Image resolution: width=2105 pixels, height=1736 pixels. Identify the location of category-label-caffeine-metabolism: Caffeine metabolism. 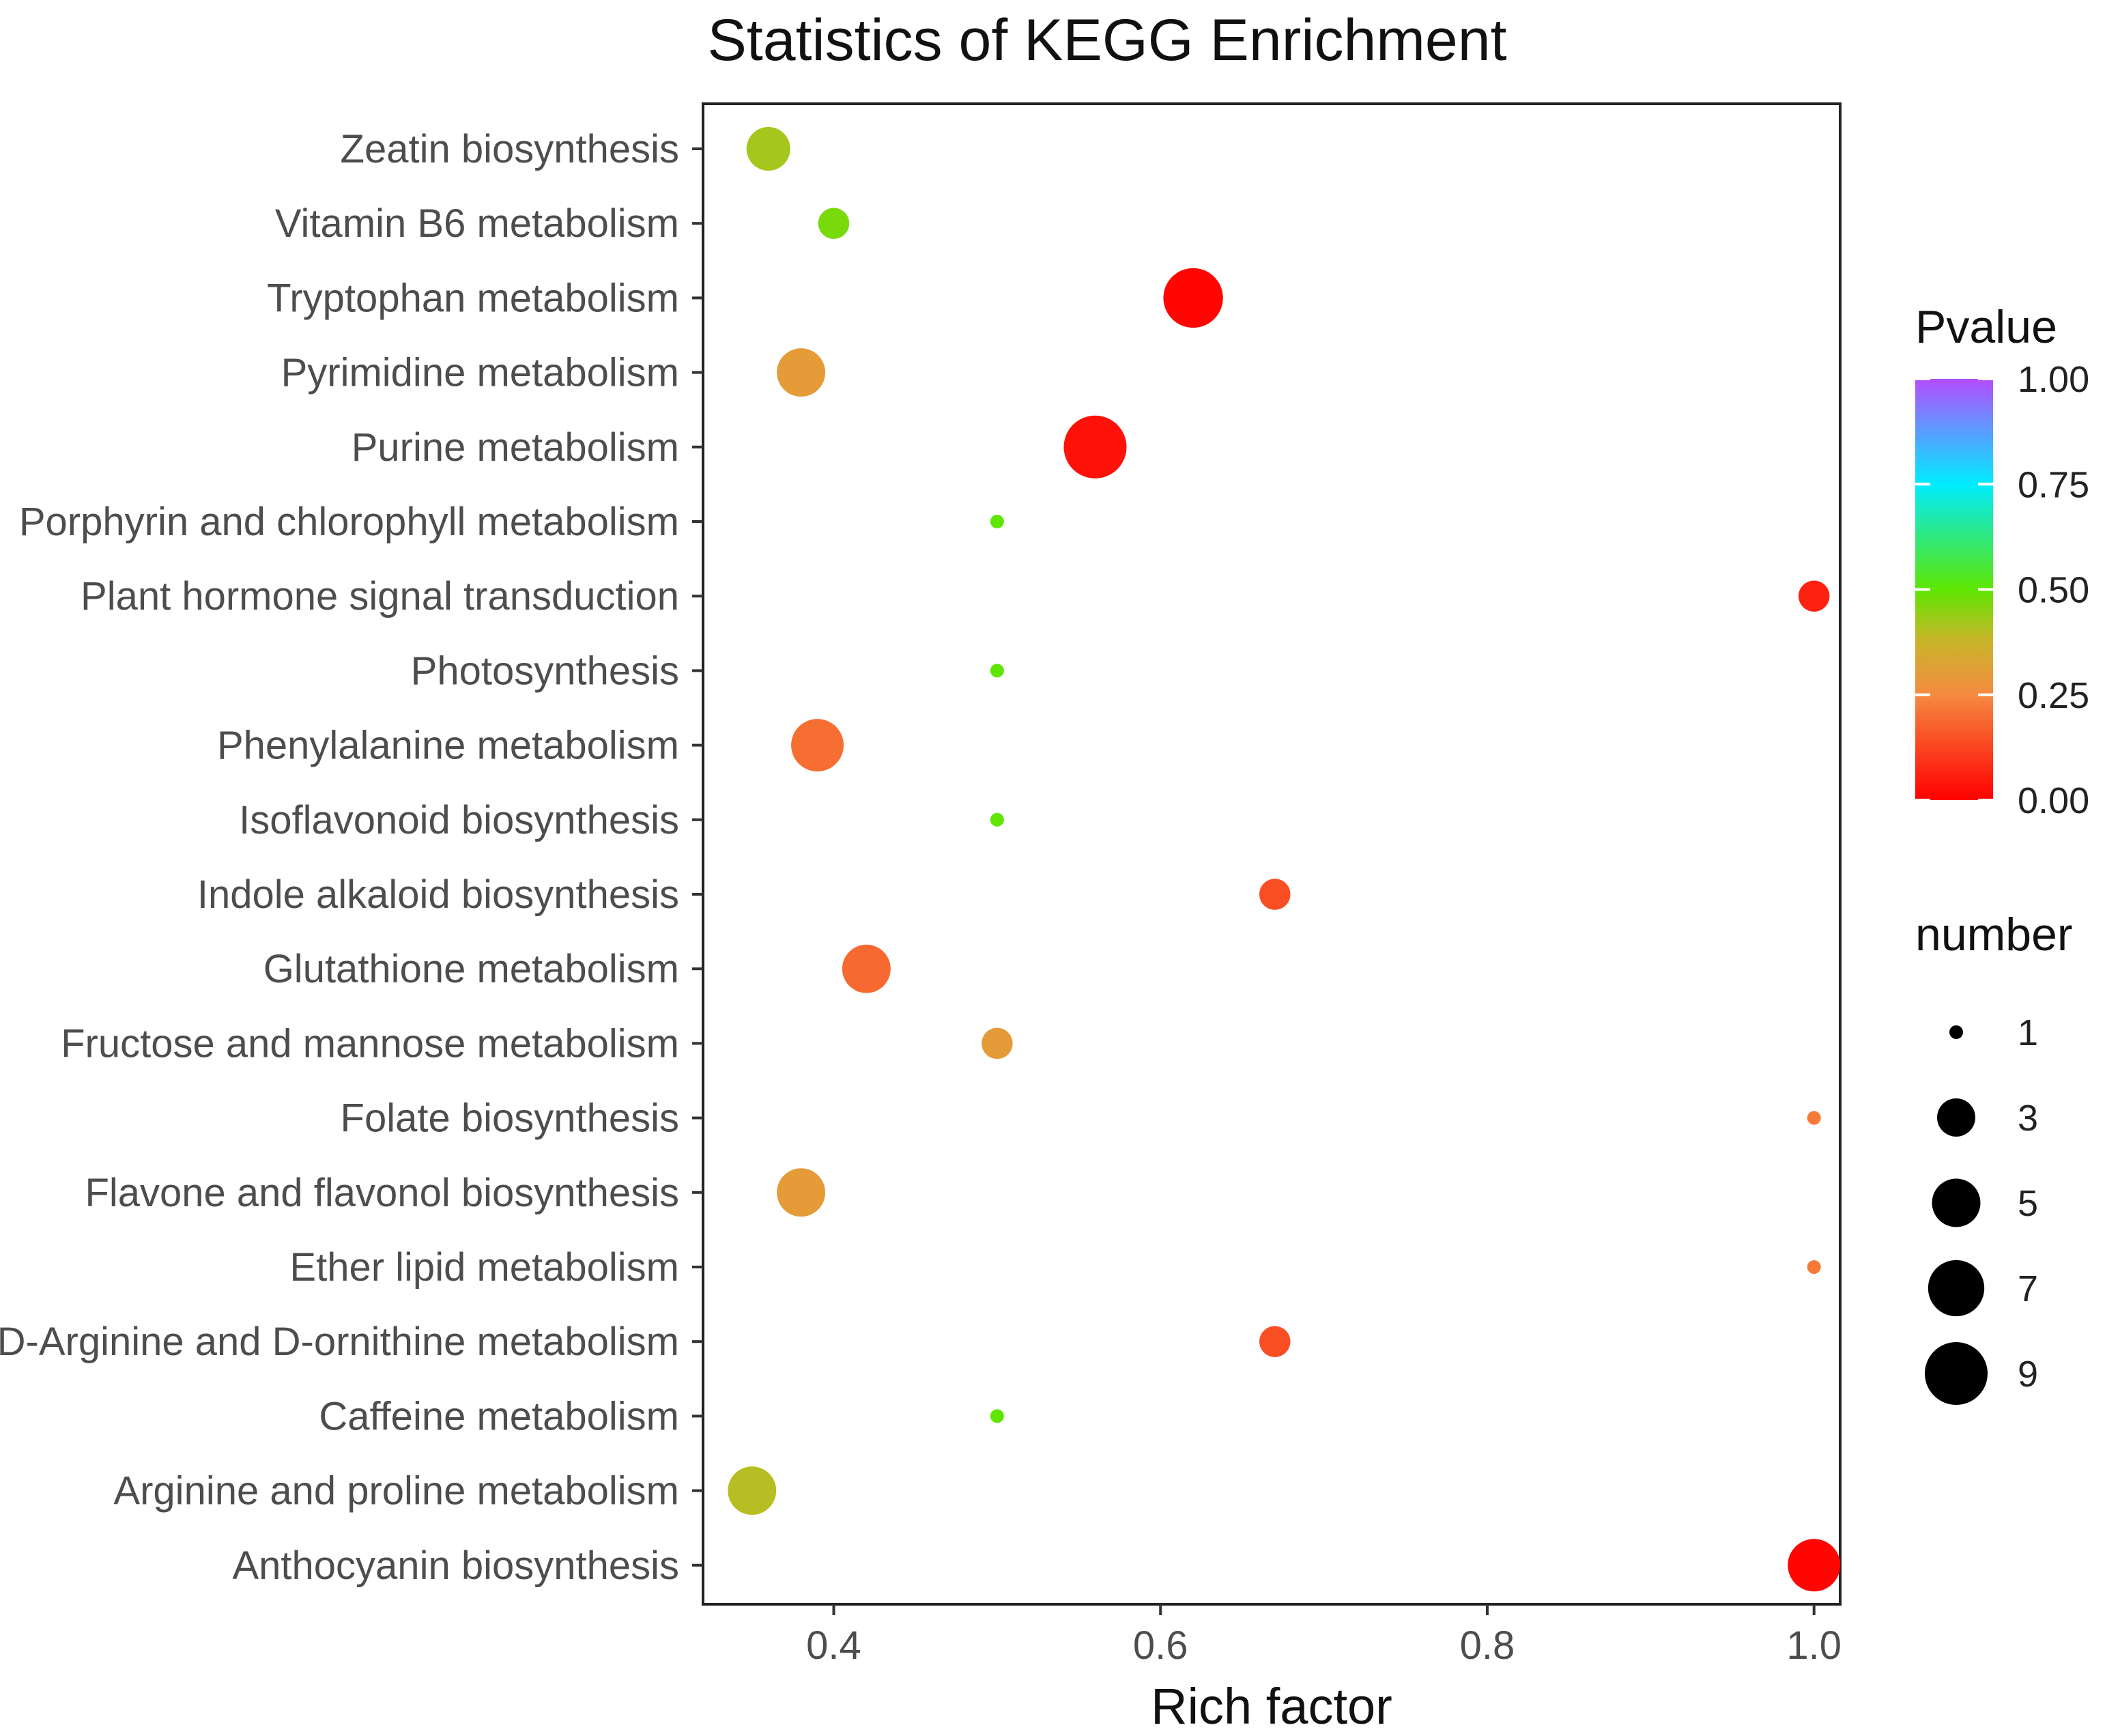
(499, 1416).